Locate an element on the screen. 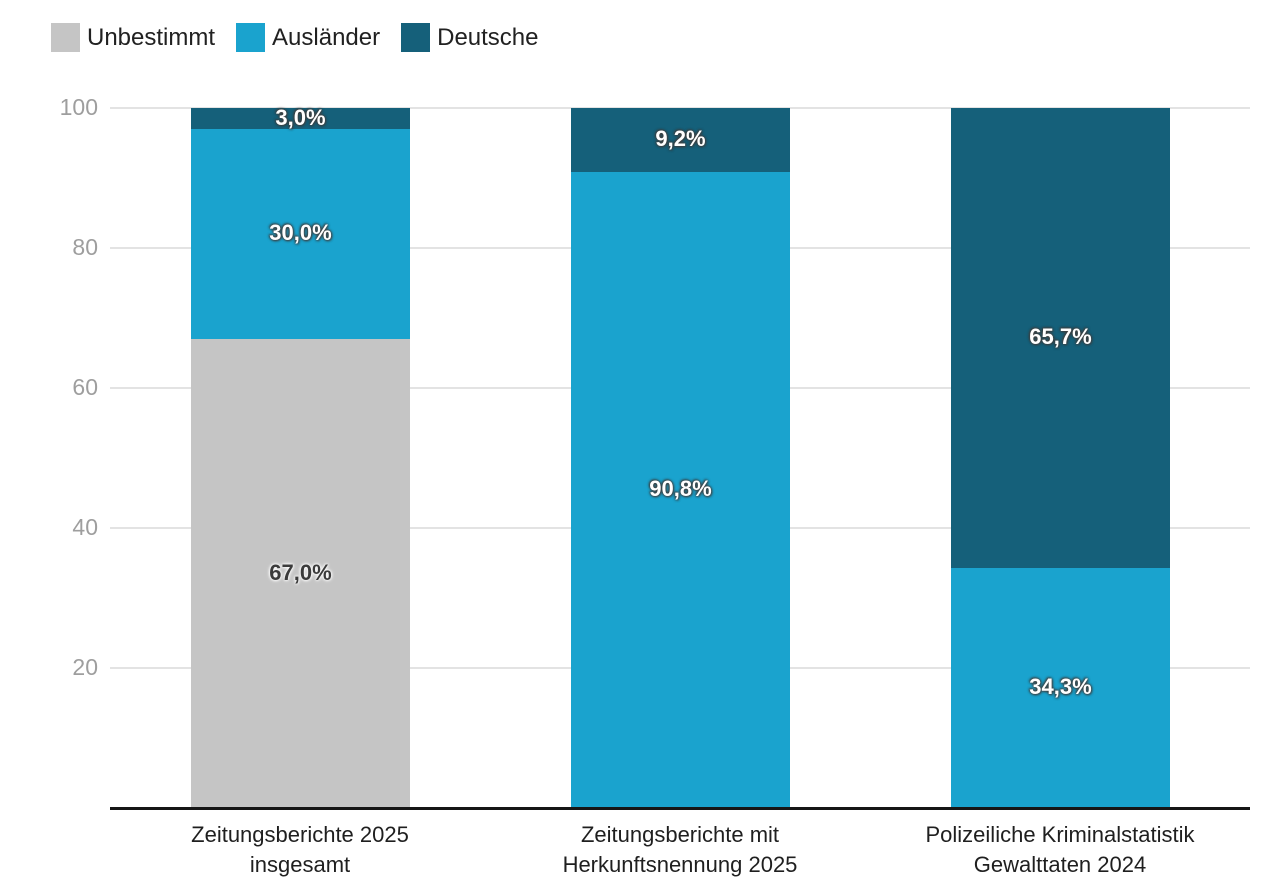  legend-label: Deutsche is located at coordinates (488, 37).